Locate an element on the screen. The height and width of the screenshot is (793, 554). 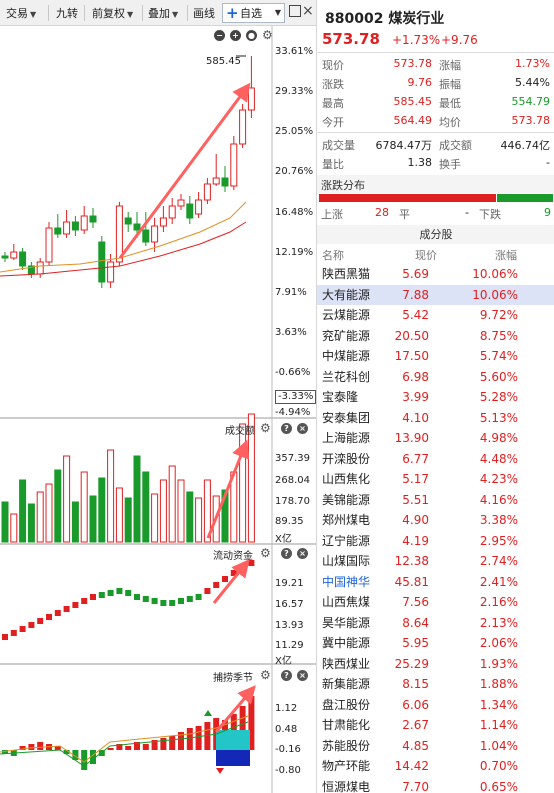
list-item: 云煤能源 5.42 9.72% is located at coordinates (435, 315).